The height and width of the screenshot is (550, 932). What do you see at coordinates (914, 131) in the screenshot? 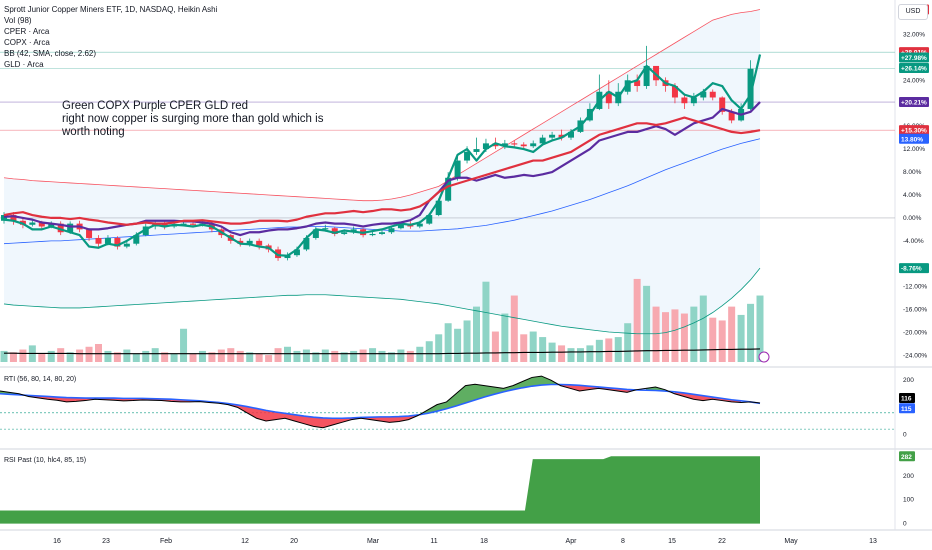
I see `price-tag-text: +15.30%` at bounding box center [914, 131].